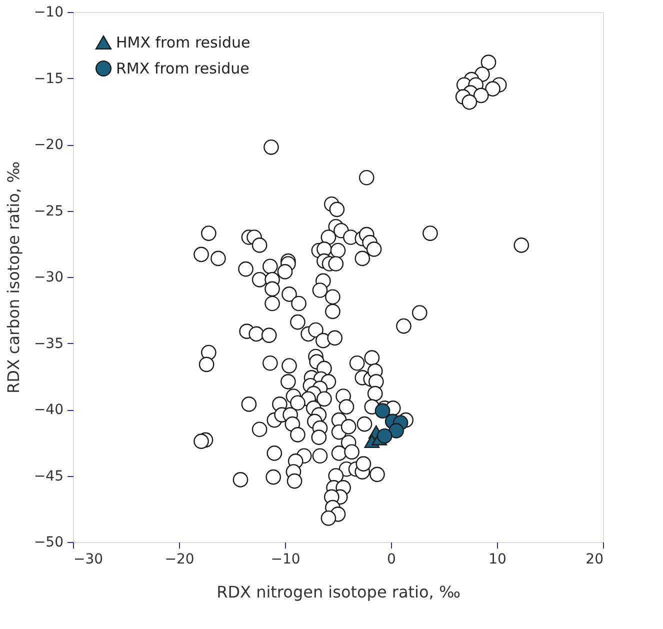  What do you see at coordinates (285, 560) in the screenshot?
I see `x-tick-label: −10` at bounding box center [285, 560].